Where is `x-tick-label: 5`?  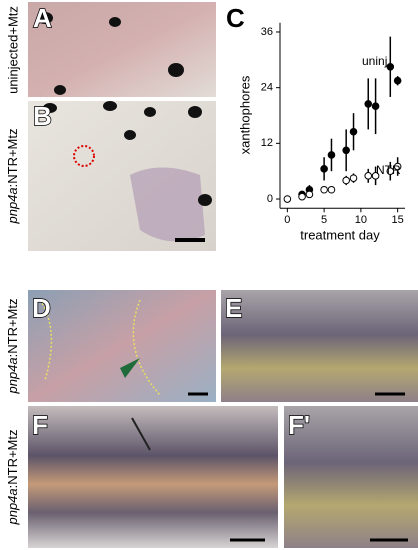
x-tick-label: 5 is located at coordinates (324, 220).